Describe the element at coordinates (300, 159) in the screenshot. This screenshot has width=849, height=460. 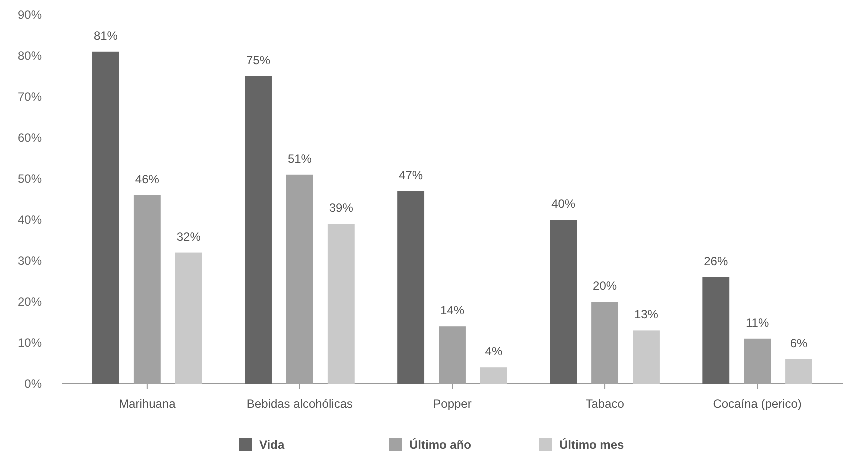
I see `data-label: 51%` at that location.